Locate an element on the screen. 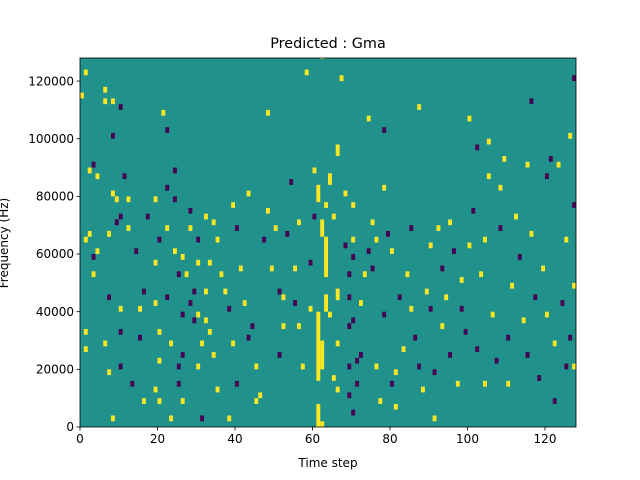 The image size is (640, 480). x-tick-label: 80 is located at coordinates (389, 439).